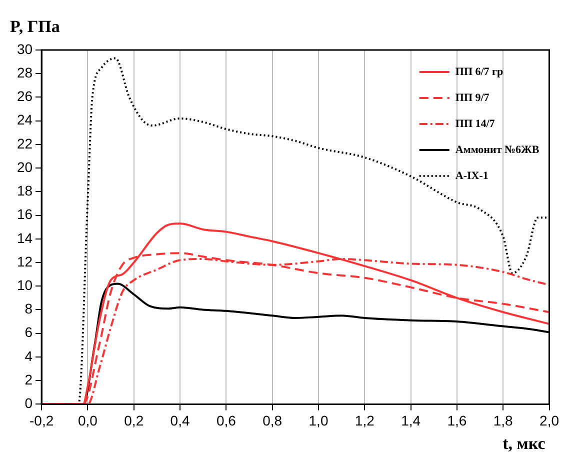  Describe the element at coordinates (24, 190) in the screenshot. I see `y-tick-label: 18` at that location.